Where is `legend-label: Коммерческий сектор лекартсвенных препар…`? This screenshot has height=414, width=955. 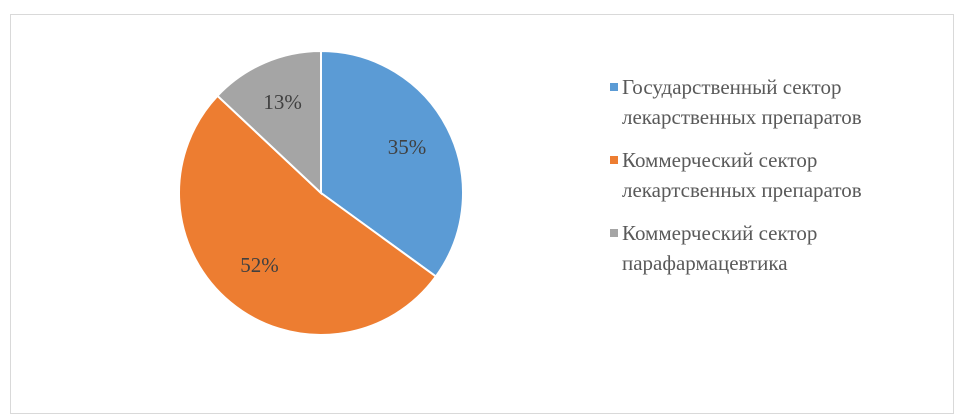
legend-label: Коммерческий сектор лекартсвенных препар… is located at coordinates (742, 175).